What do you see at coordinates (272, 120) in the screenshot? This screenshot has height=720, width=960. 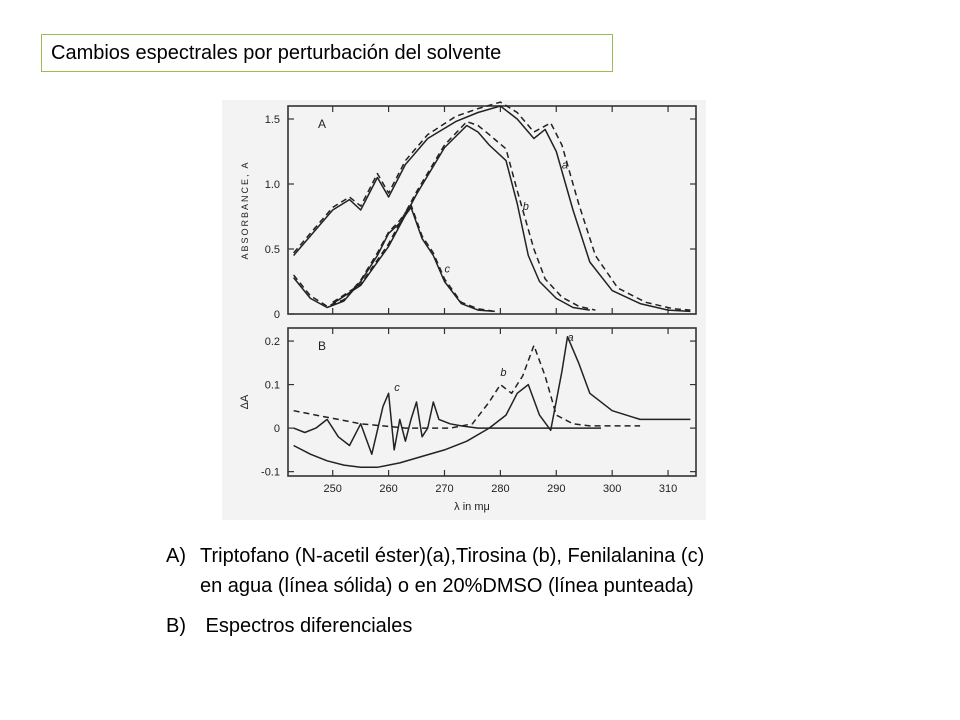 I see `y-tick-label: 1.5` at bounding box center [272, 120].